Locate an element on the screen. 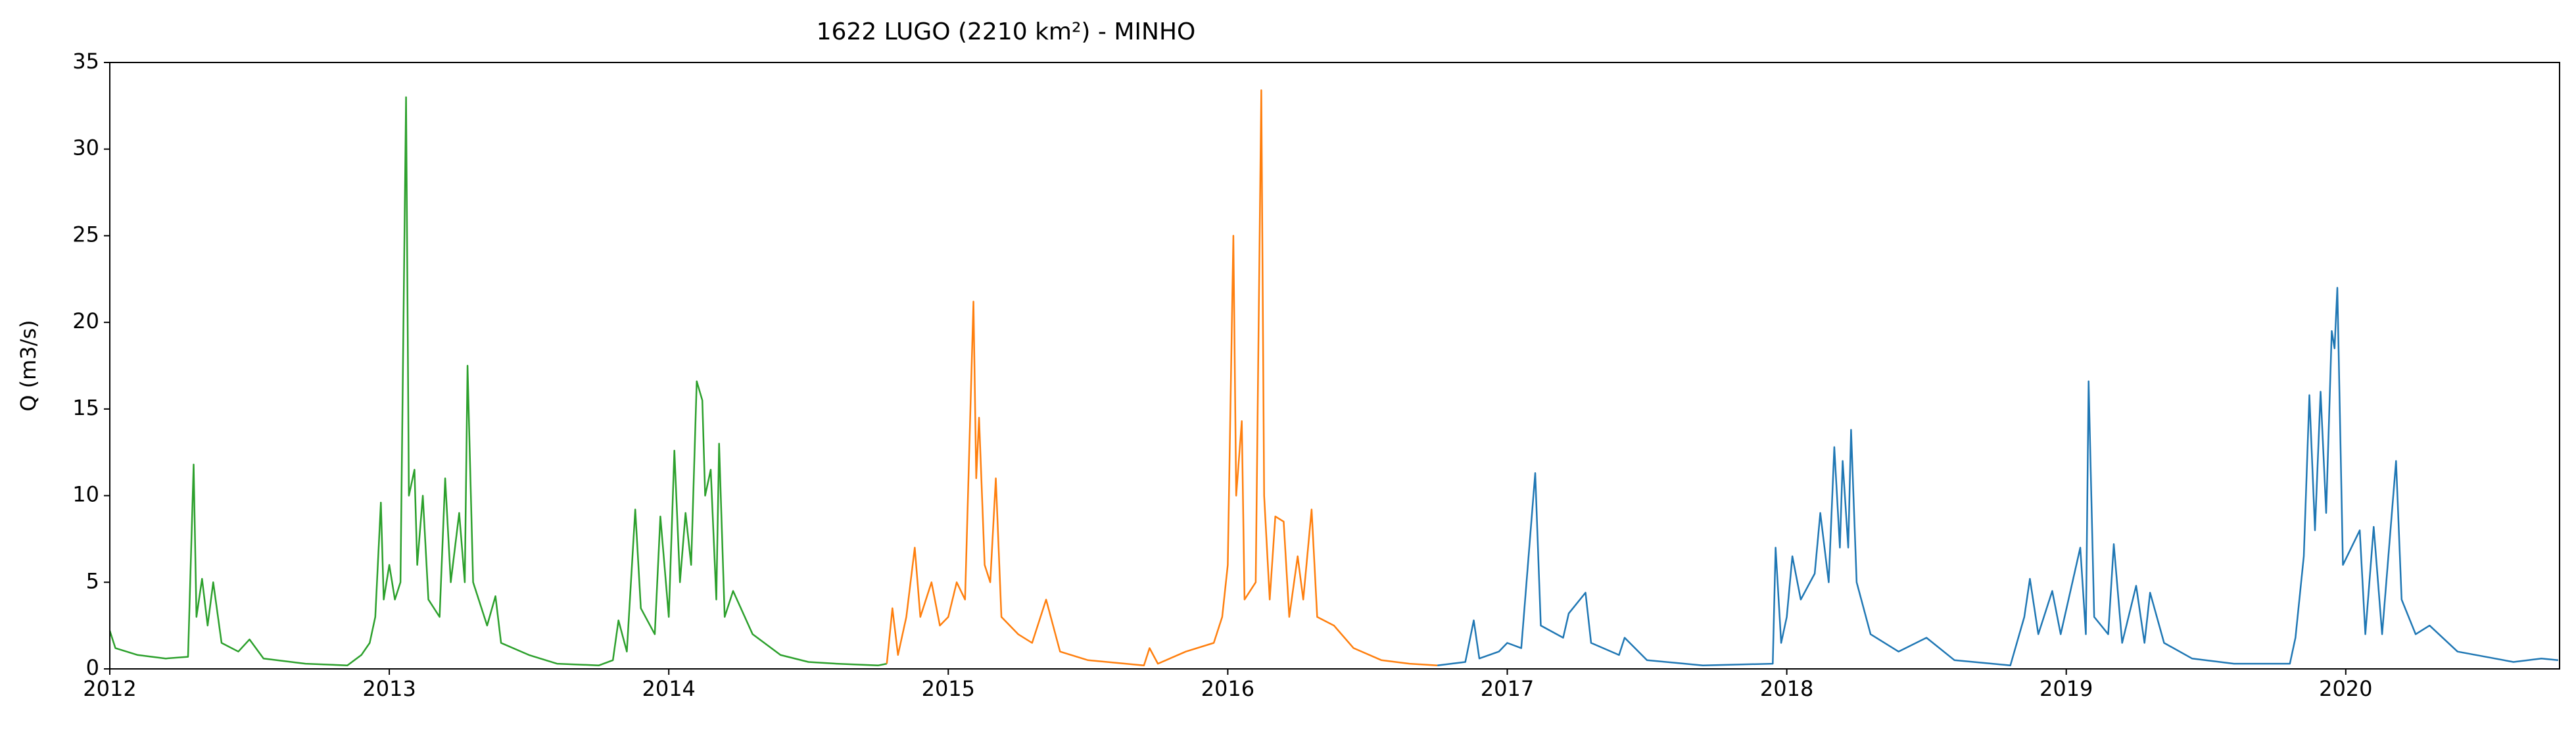 Image resolution: width=2576 pixels, height=734 pixels. y-tick-label: 5 is located at coordinates (93, 580).